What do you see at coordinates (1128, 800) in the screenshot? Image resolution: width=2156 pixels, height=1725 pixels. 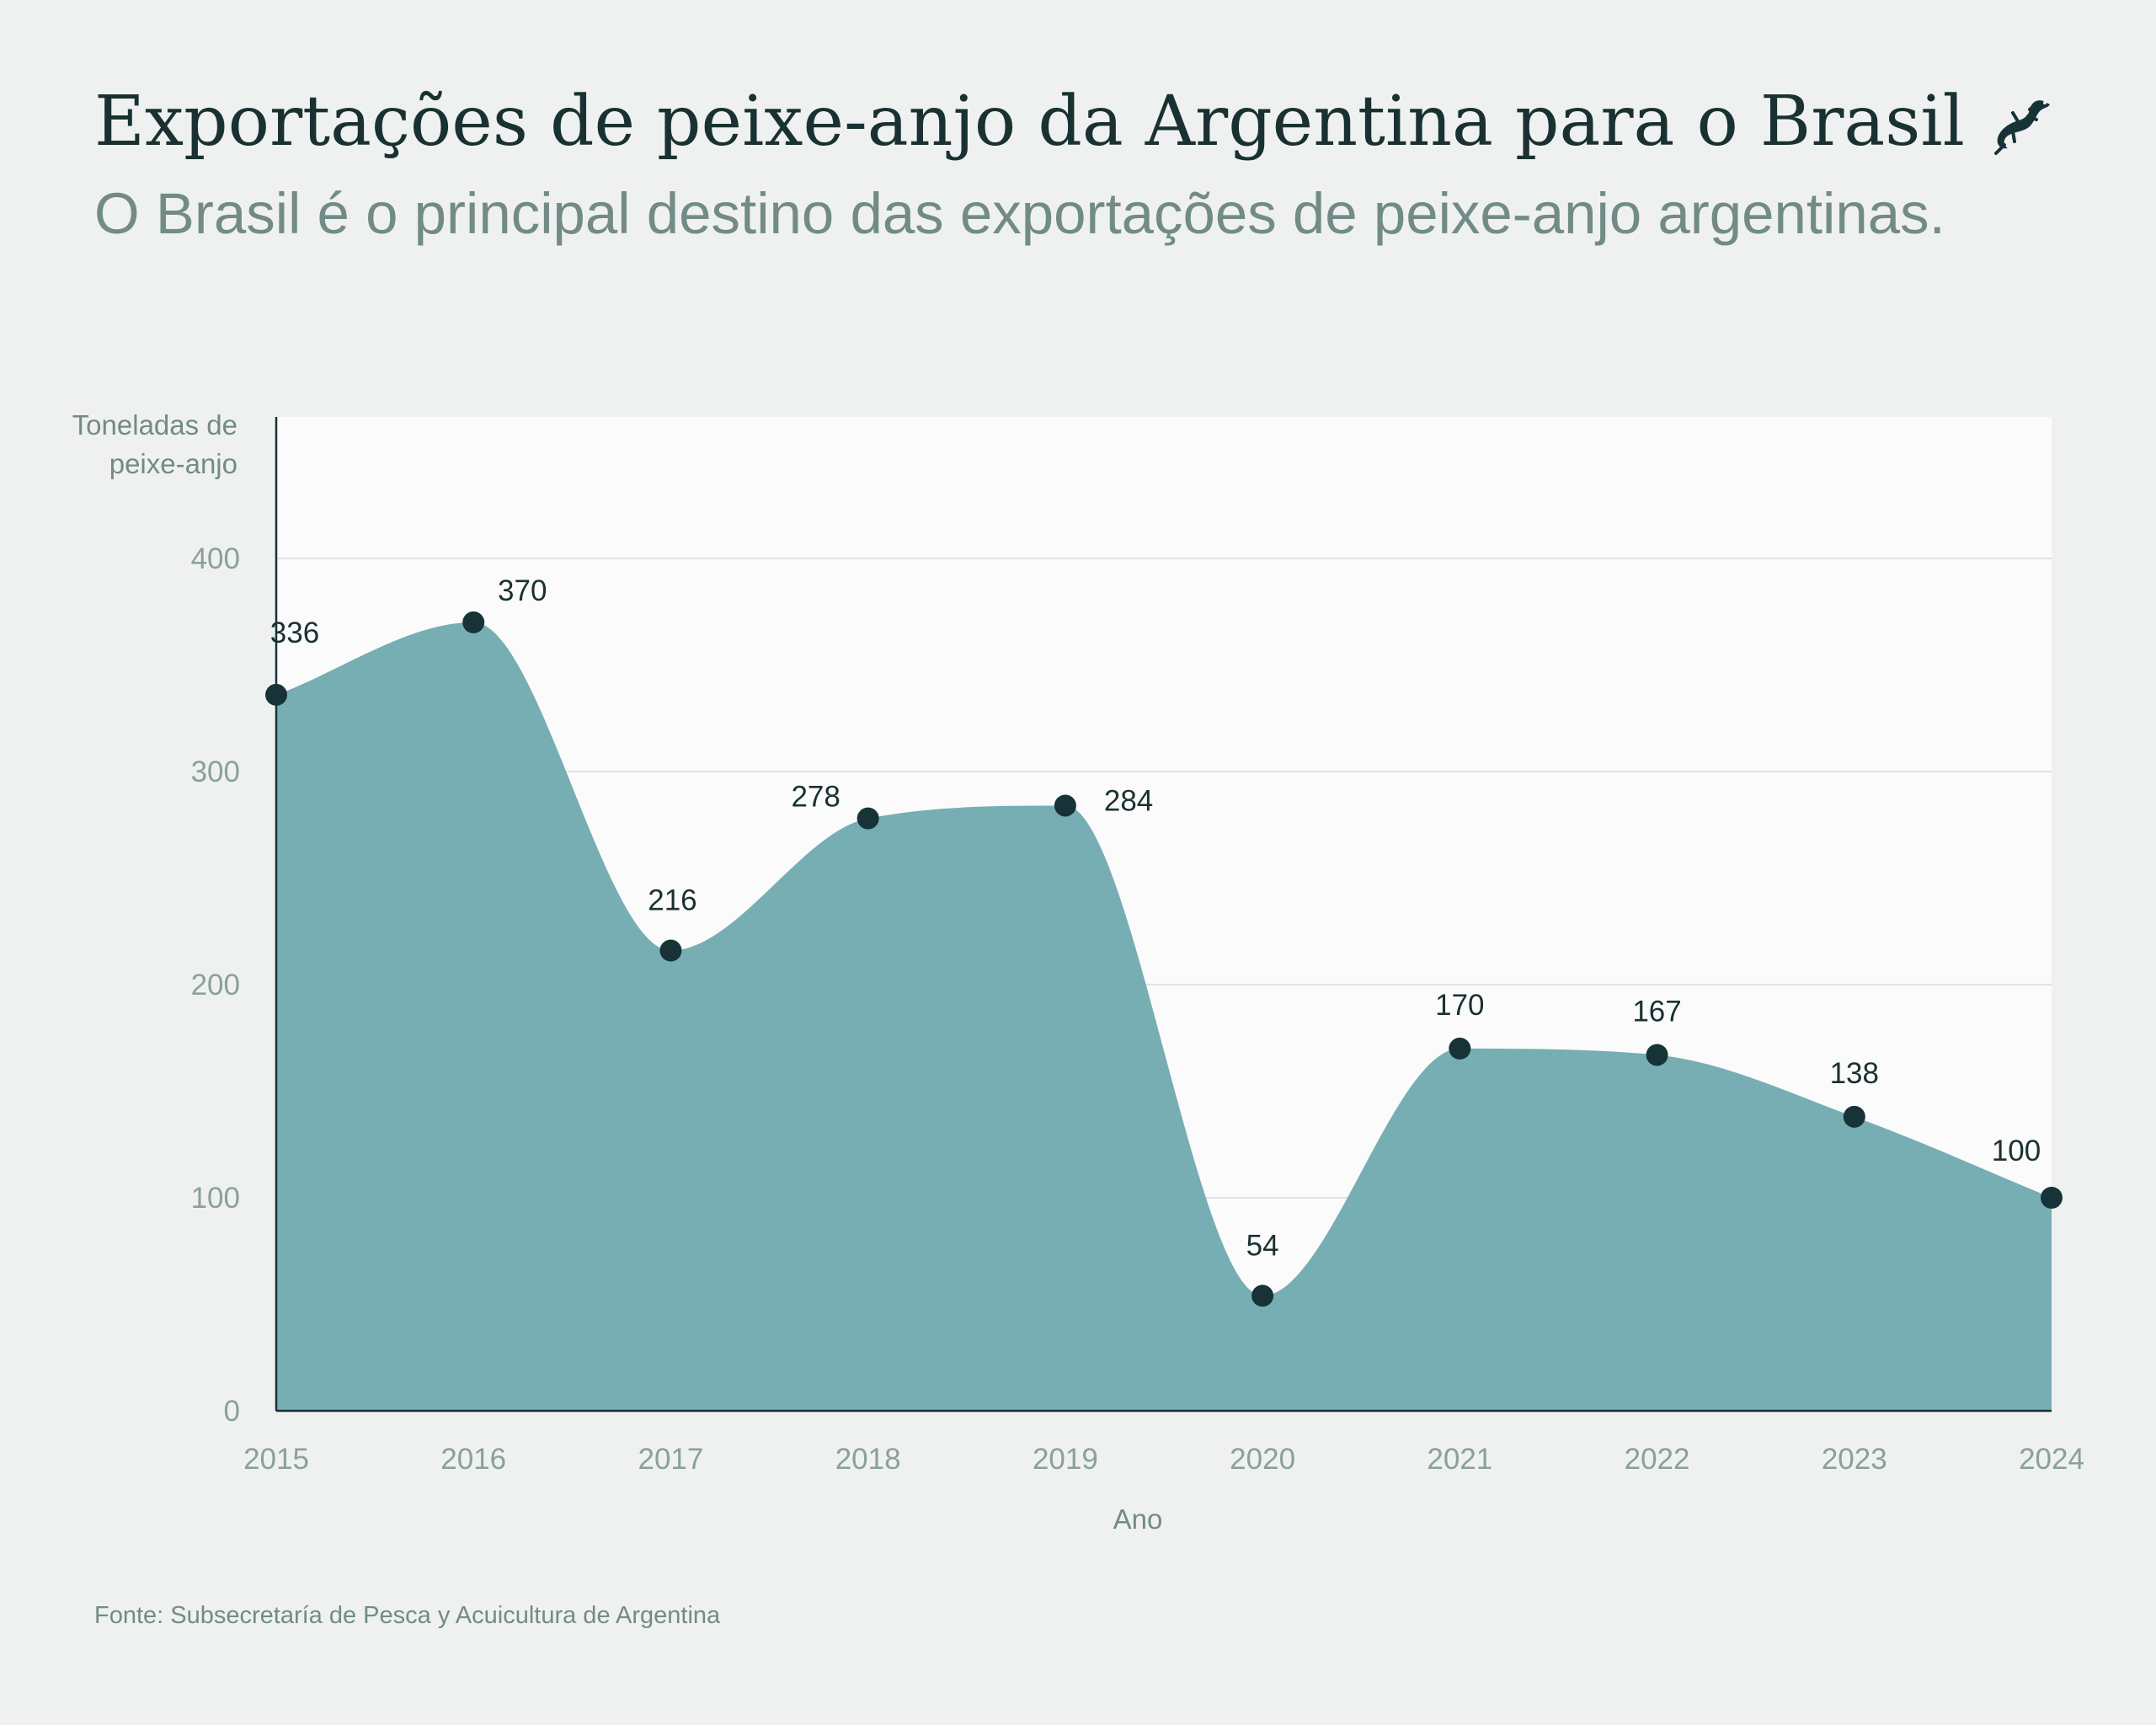 I see `data-label-2019: 284` at bounding box center [1128, 800].